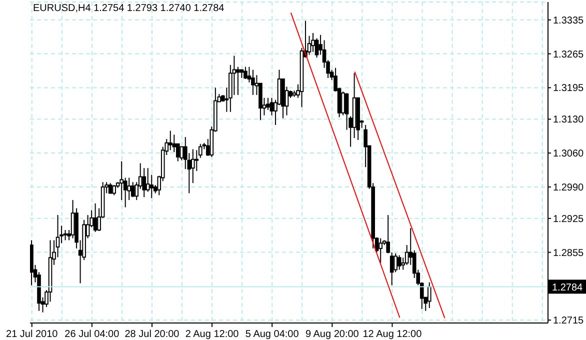 The height and width of the screenshot is (340, 586). I want to click on y-tick-label: 1.3265, so click(568, 54).